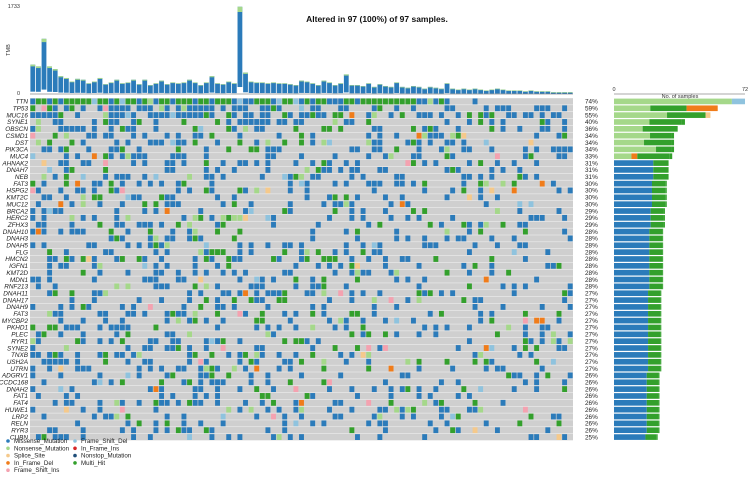 Image resolution: width=749 pixels, height=480 pixels. Describe the element at coordinates (591, 383) in the screenshot. I see `percent-label: 26%` at that location.